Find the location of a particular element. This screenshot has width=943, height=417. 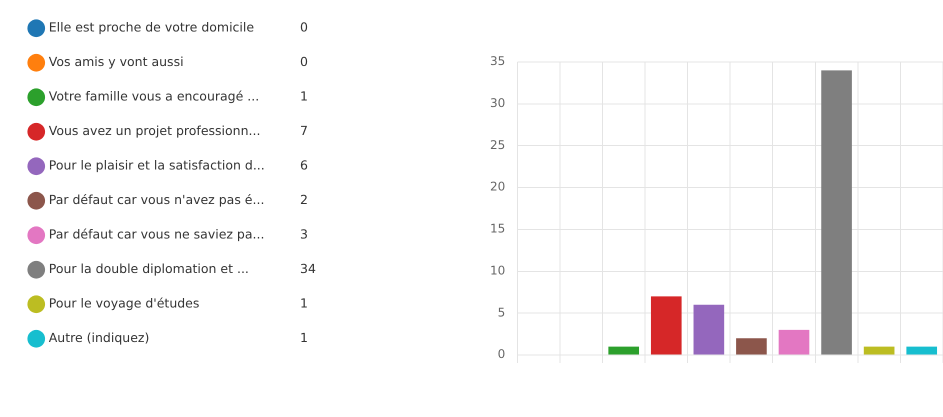

legend-label: Autre (indiquez) is located at coordinates (99, 337).